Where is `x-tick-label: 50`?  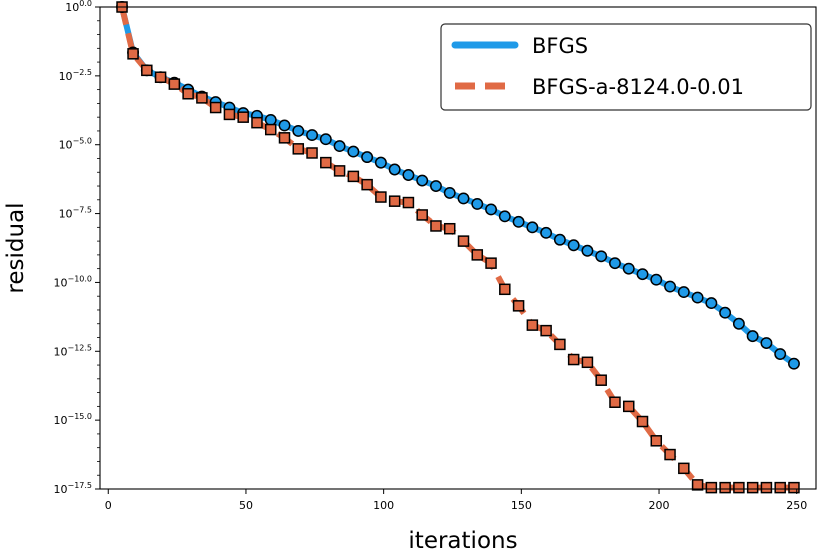 x-tick-label: 50 is located at coordinates (246, 505).